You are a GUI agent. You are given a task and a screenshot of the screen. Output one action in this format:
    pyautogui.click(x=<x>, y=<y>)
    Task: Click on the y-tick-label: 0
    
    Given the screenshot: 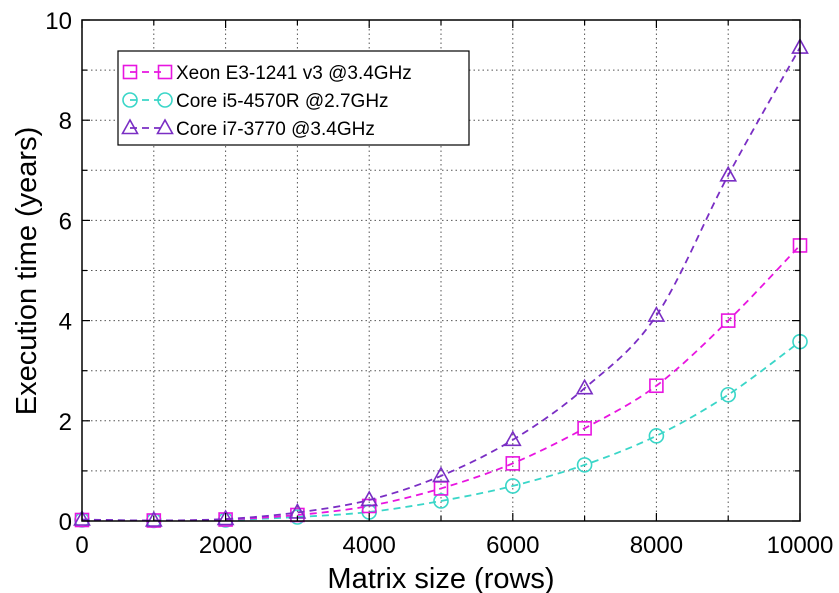 What is the action you would take?
    pyautogui.click(x=65, y=522)
    